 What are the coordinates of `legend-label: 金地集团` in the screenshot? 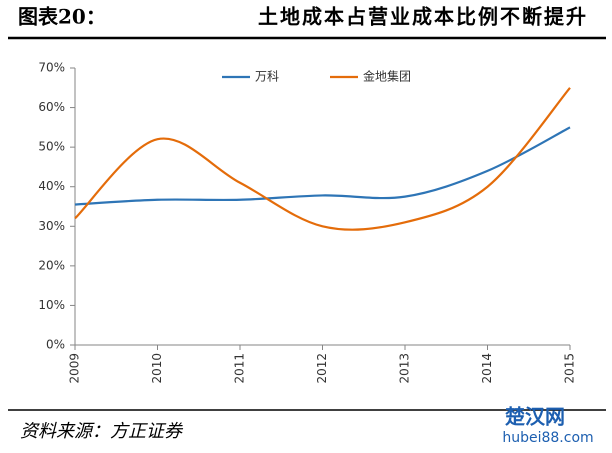 It's located at (387, 76).